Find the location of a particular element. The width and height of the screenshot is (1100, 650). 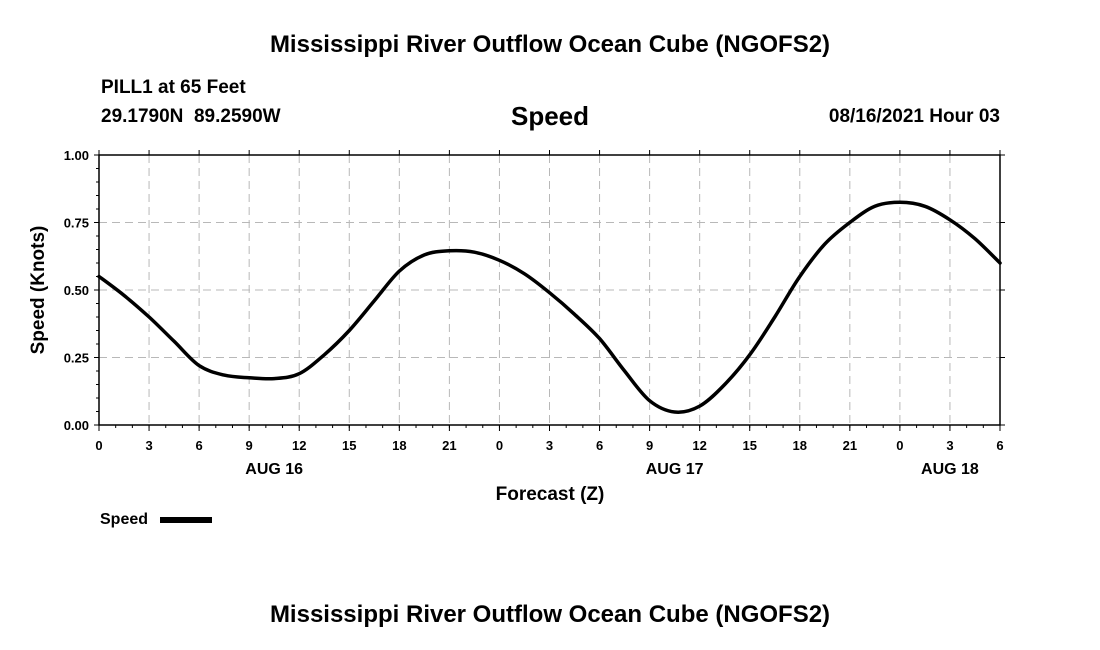

forecast-datetime: 08/16/2021 Hour 03 is located at coordinates (914, 116).